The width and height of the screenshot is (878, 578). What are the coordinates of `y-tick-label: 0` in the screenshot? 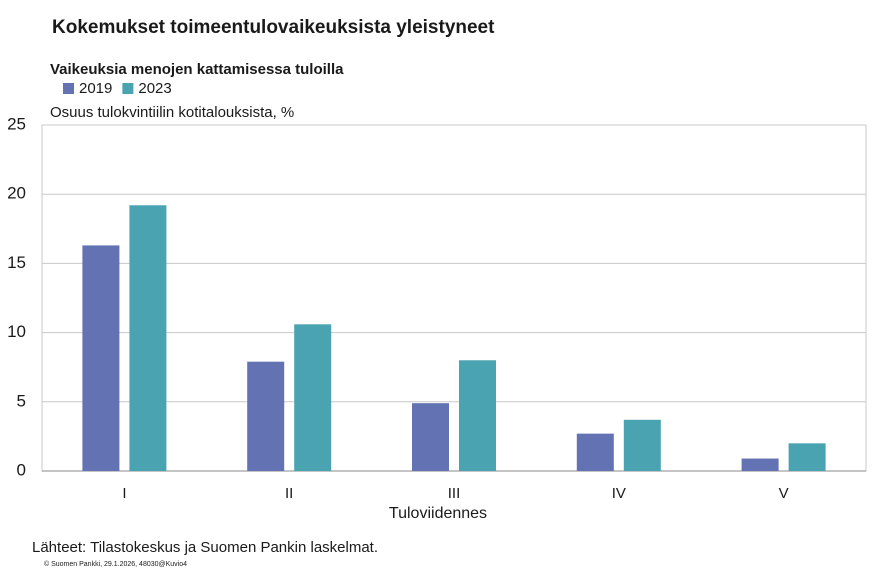 It's located at (21, 469).